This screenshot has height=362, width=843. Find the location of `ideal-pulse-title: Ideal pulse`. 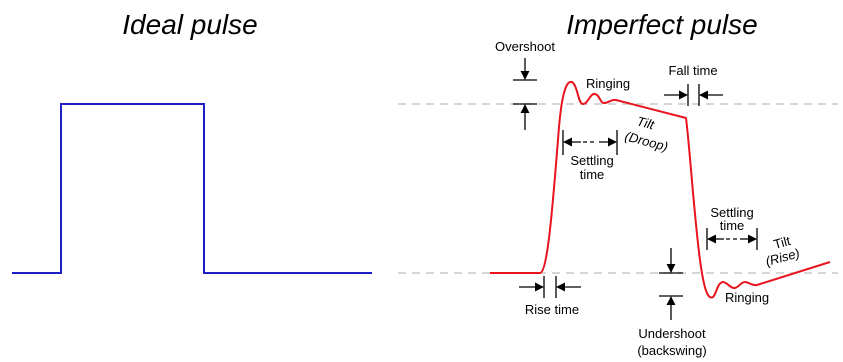

ideal-pulse-title: Ideal pulse is located at coordinates (189, 24).